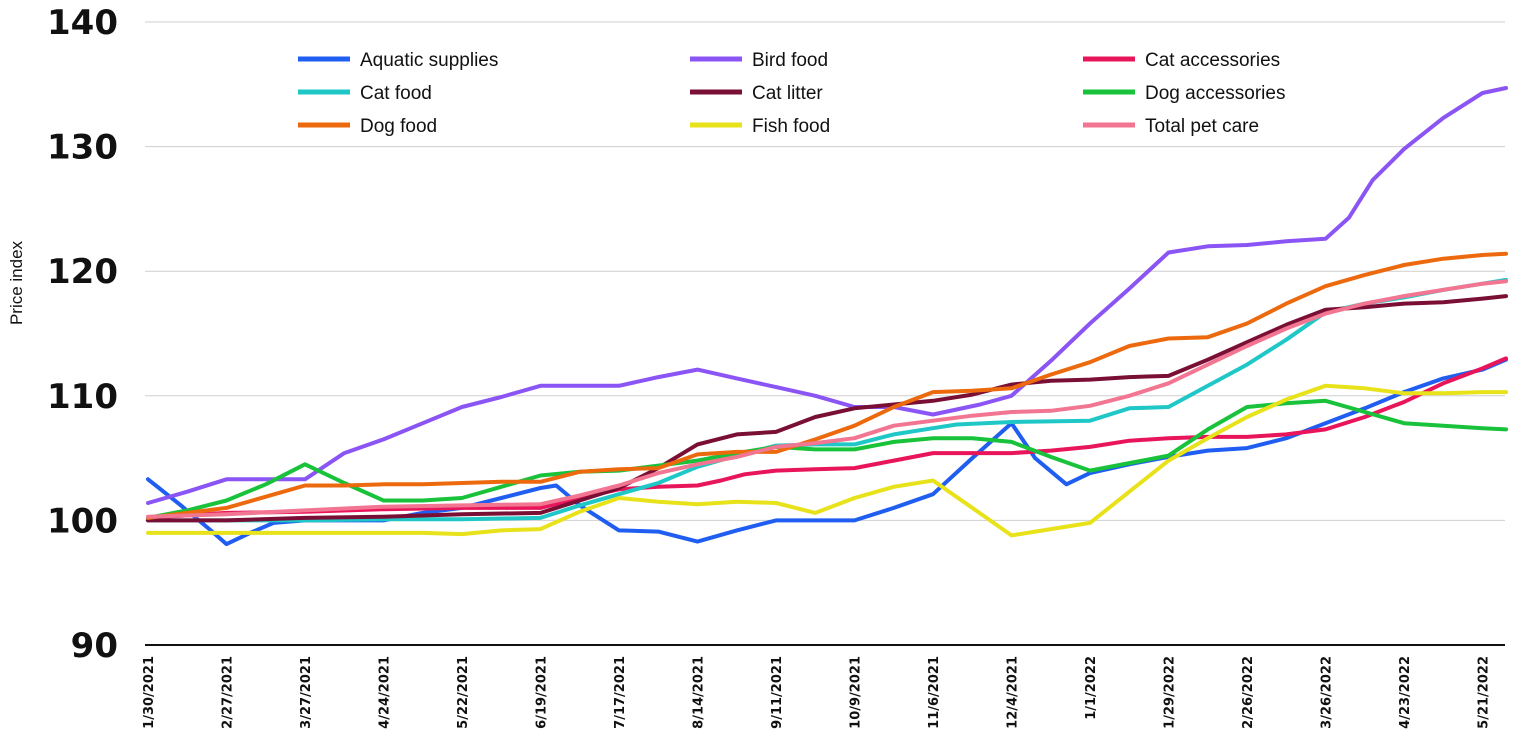 This screenshot has height=750, width=1517. What do you see at coordinates (620, 692) in the screenshot?
I see `x-tick-label: 7/17/2021` at bounding box center [620, 692].